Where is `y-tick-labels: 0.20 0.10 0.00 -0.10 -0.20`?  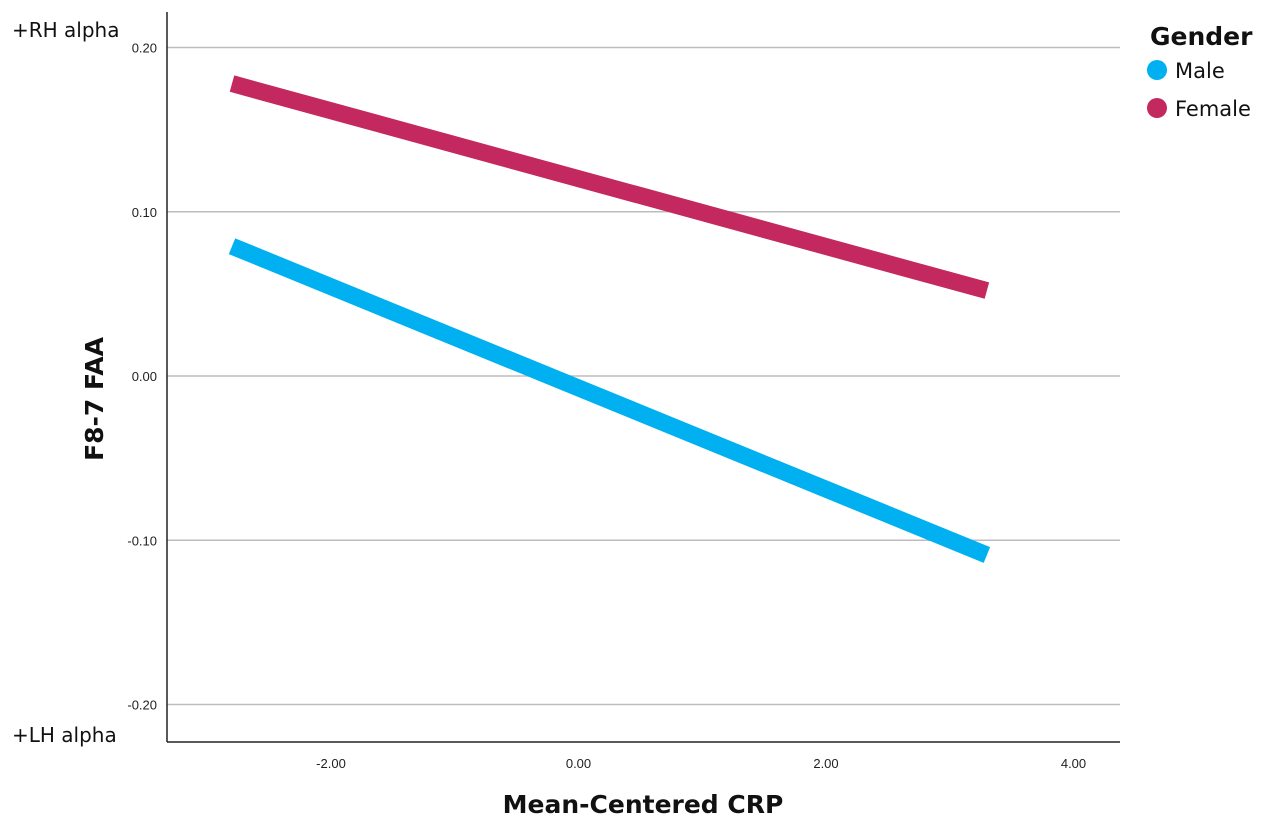
y-tick-labels: 0.20 0.10 0.00 -0.10 -0.20 is located at coordinates (142, 377).